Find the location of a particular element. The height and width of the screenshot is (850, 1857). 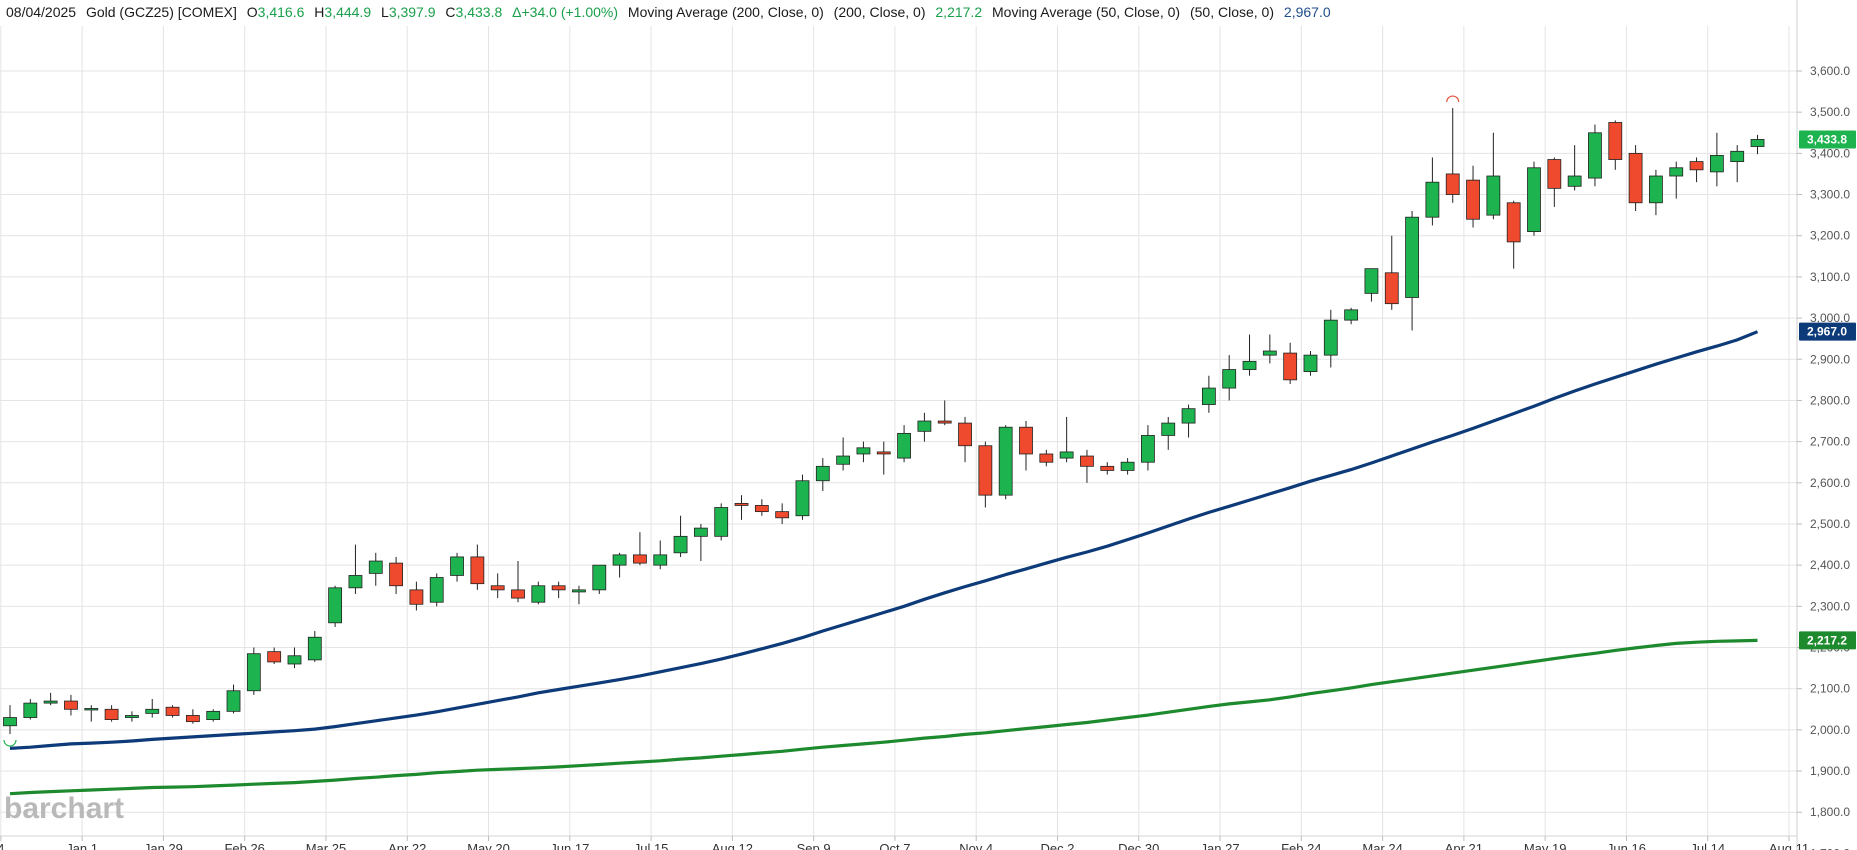

y-tick-label: 1,800.0 is located at coordinates (1830, 812).